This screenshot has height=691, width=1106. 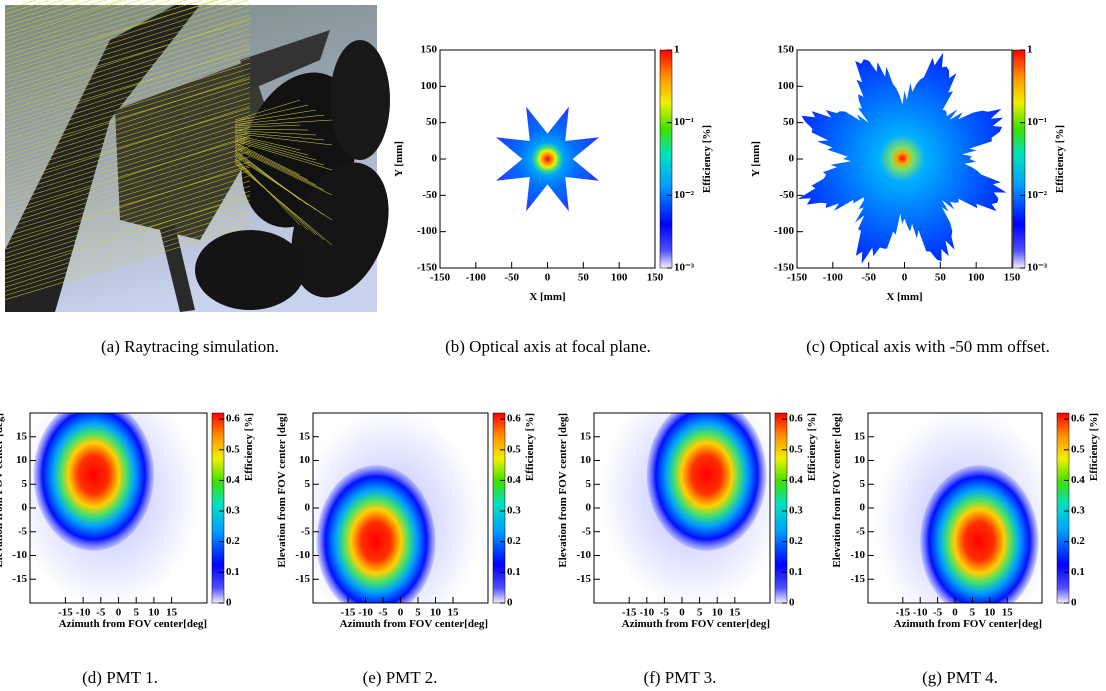 I want to click on x-tick-label: 5, so click(x=700, y=613).